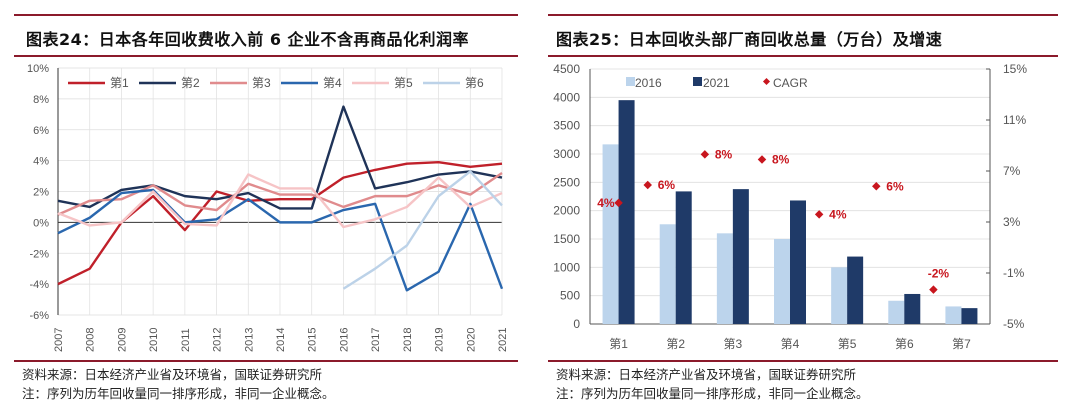  Describe the element at coordinates (961, 344) in the screenshot. I see `x-tick-label: 第7` at that location.